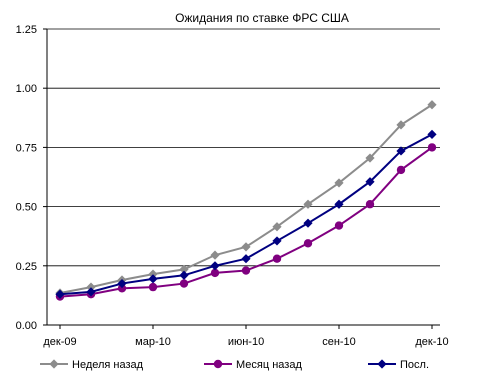  Describe the element at coordinates (26, 30) in the screenshot. I see `y-tick-label: 1.25` at that location.